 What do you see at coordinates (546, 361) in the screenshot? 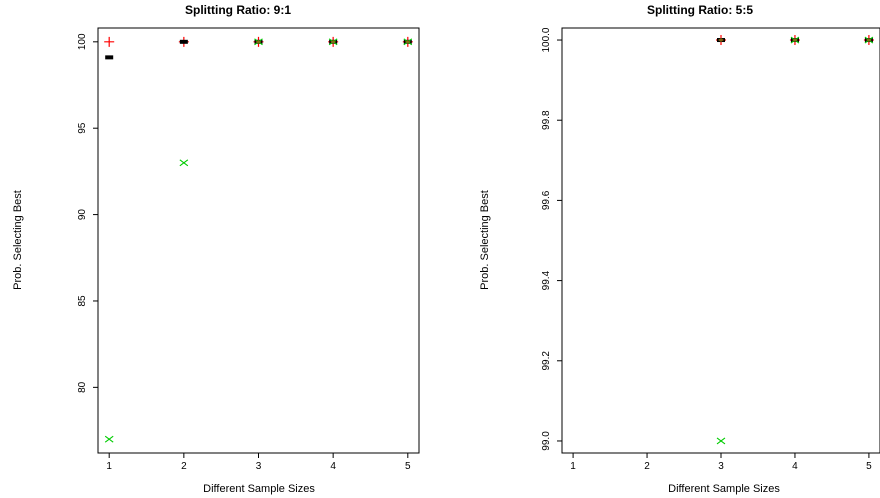
I see `y-tick-label: 99.2` at bounding box center [546, 361].